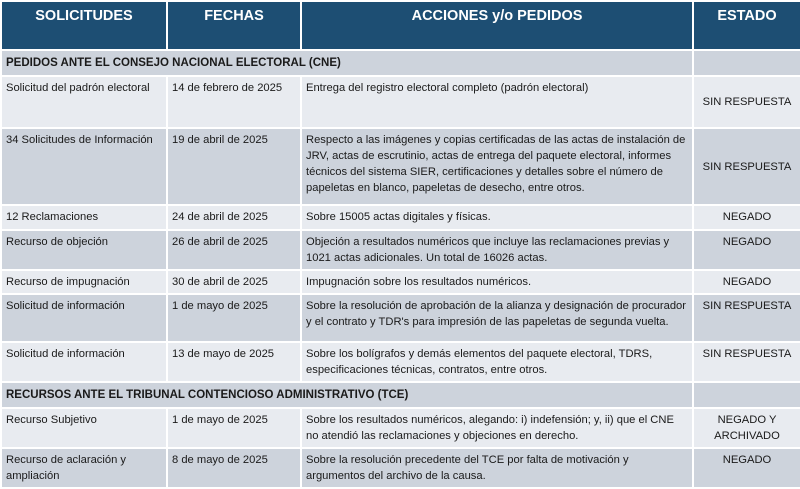  What do you see at coordinates (234, 166) in the screenshot?
I see `fecha-cell: 19 de abril de 2025` at bounding box center [234, 166].